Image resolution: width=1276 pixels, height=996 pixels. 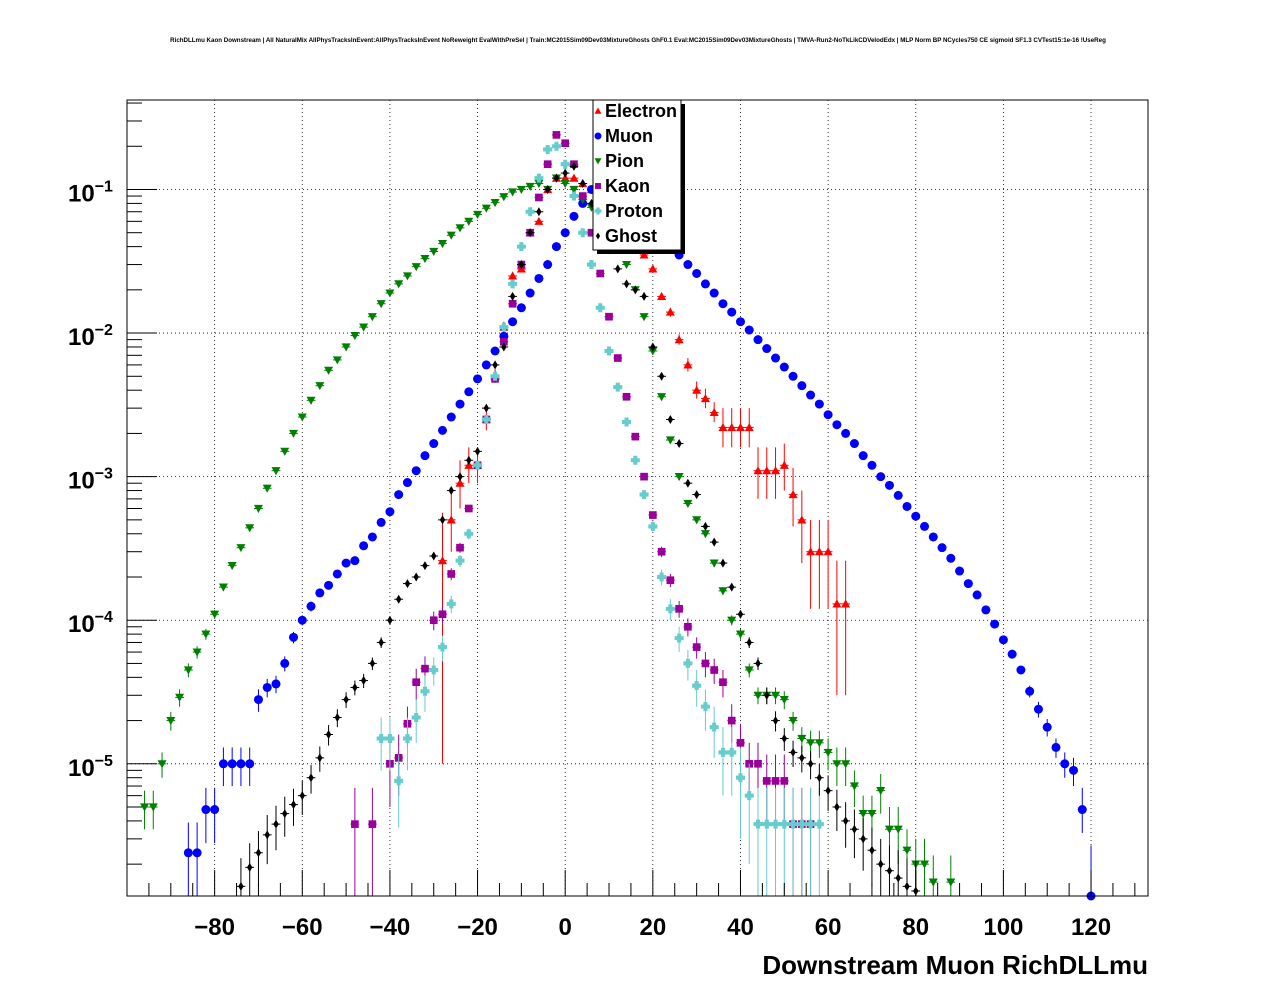 I want to click on y-tick-label: 10⁻⁴, so click(x=90, y=623).